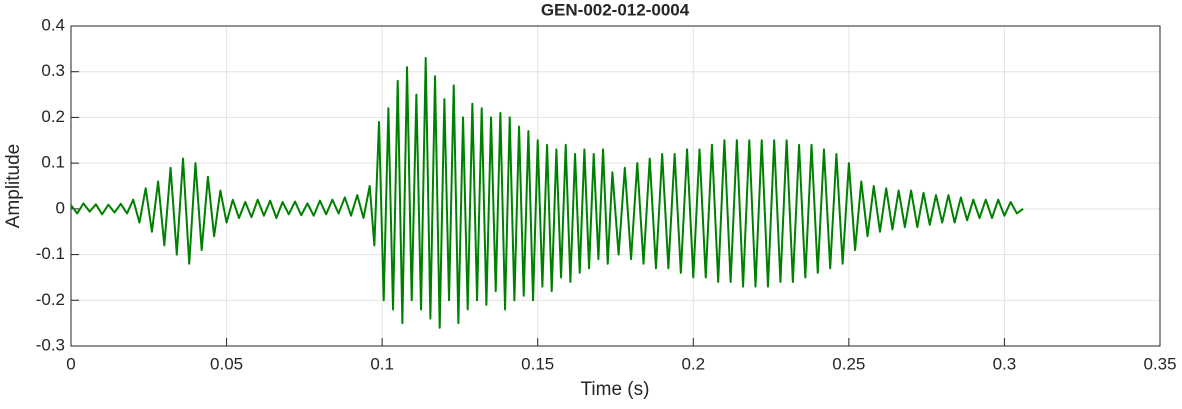  I want to click on x-tick-label: 0.3, so click(1005, 363).